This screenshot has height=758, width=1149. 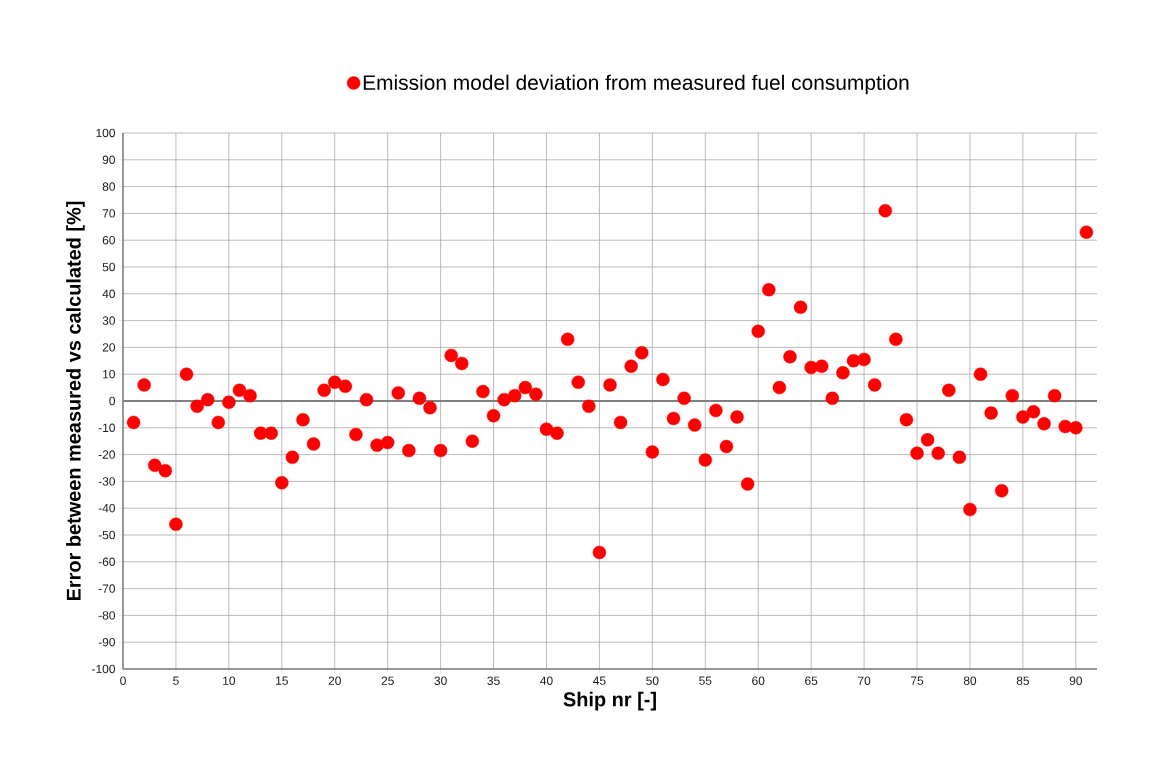 I want to click on y-tick-label: 10, so click(x=109, y=374).